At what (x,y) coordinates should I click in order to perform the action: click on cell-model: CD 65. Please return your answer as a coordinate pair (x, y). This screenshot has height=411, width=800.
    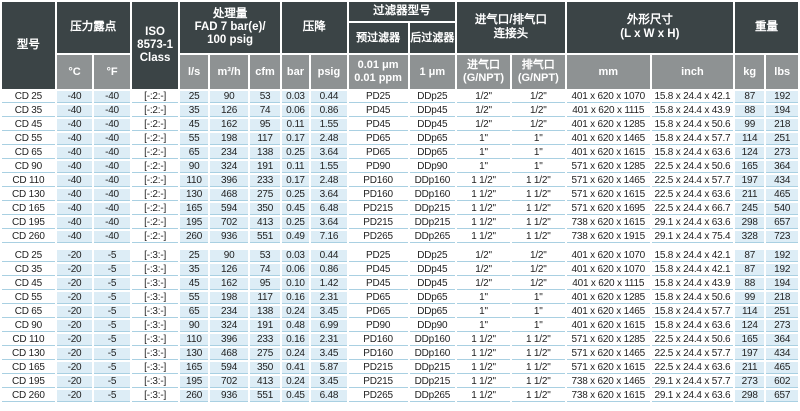
    Looking at the image, I should click on (28, 153).